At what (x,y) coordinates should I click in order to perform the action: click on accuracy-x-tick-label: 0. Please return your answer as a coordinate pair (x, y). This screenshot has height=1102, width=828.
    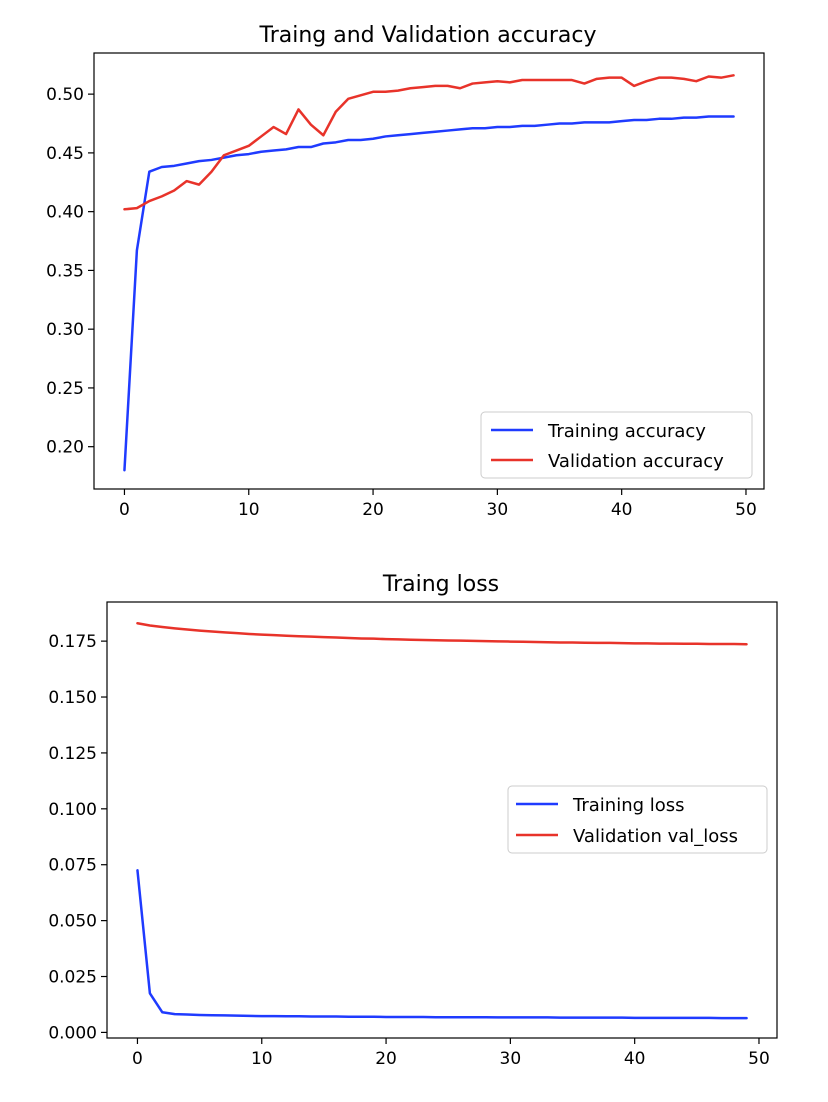
    Looking at the image, I should click on (124, 510).